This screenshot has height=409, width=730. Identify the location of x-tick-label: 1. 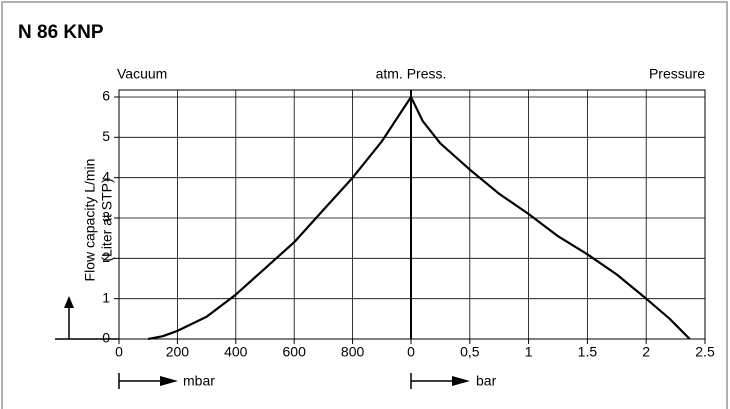
(529, 352).